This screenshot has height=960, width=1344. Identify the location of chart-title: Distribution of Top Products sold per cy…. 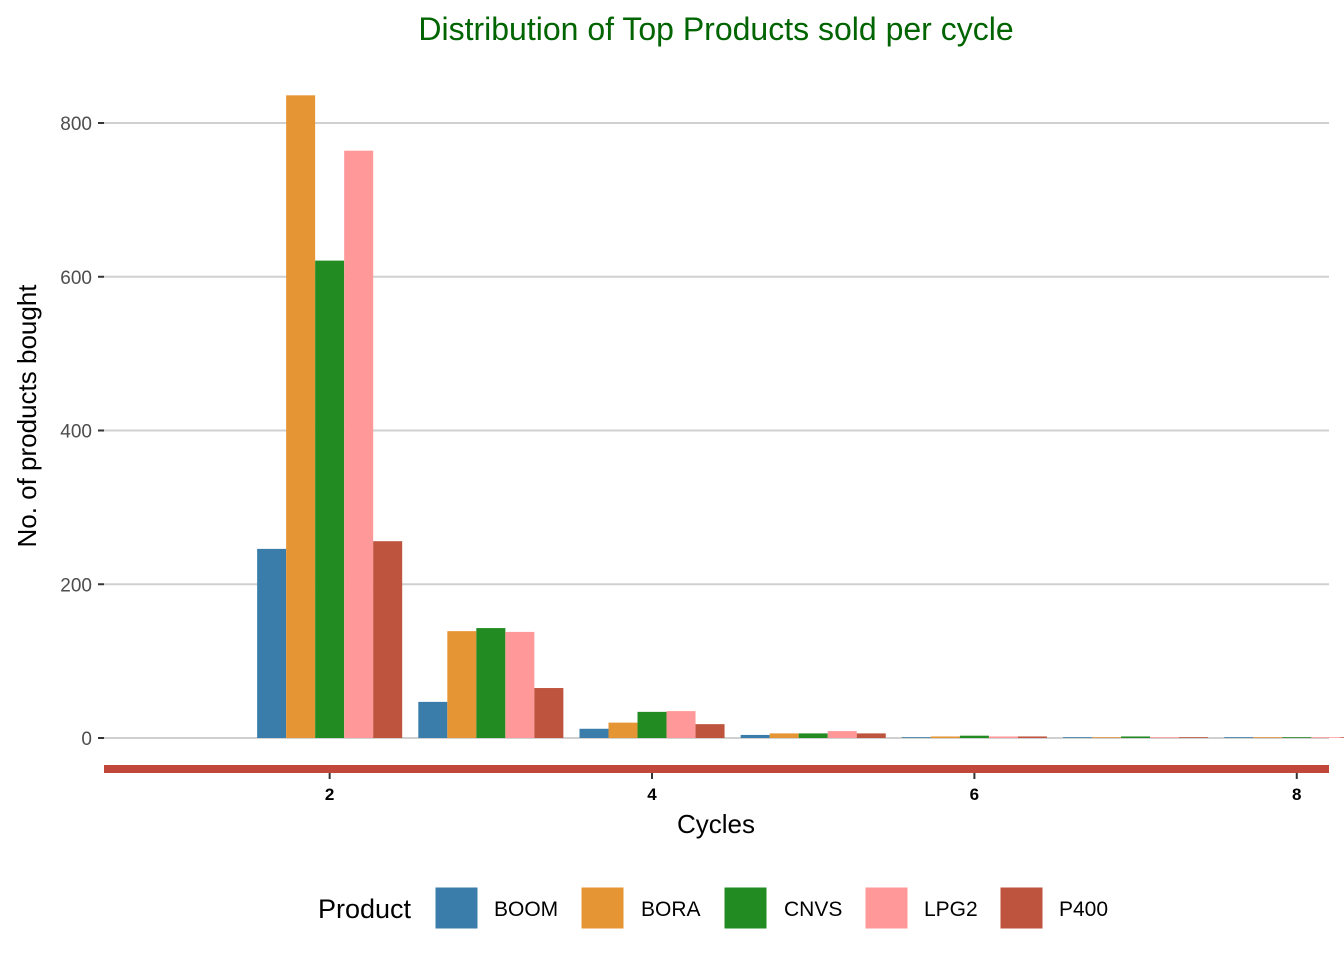
(715, 29).